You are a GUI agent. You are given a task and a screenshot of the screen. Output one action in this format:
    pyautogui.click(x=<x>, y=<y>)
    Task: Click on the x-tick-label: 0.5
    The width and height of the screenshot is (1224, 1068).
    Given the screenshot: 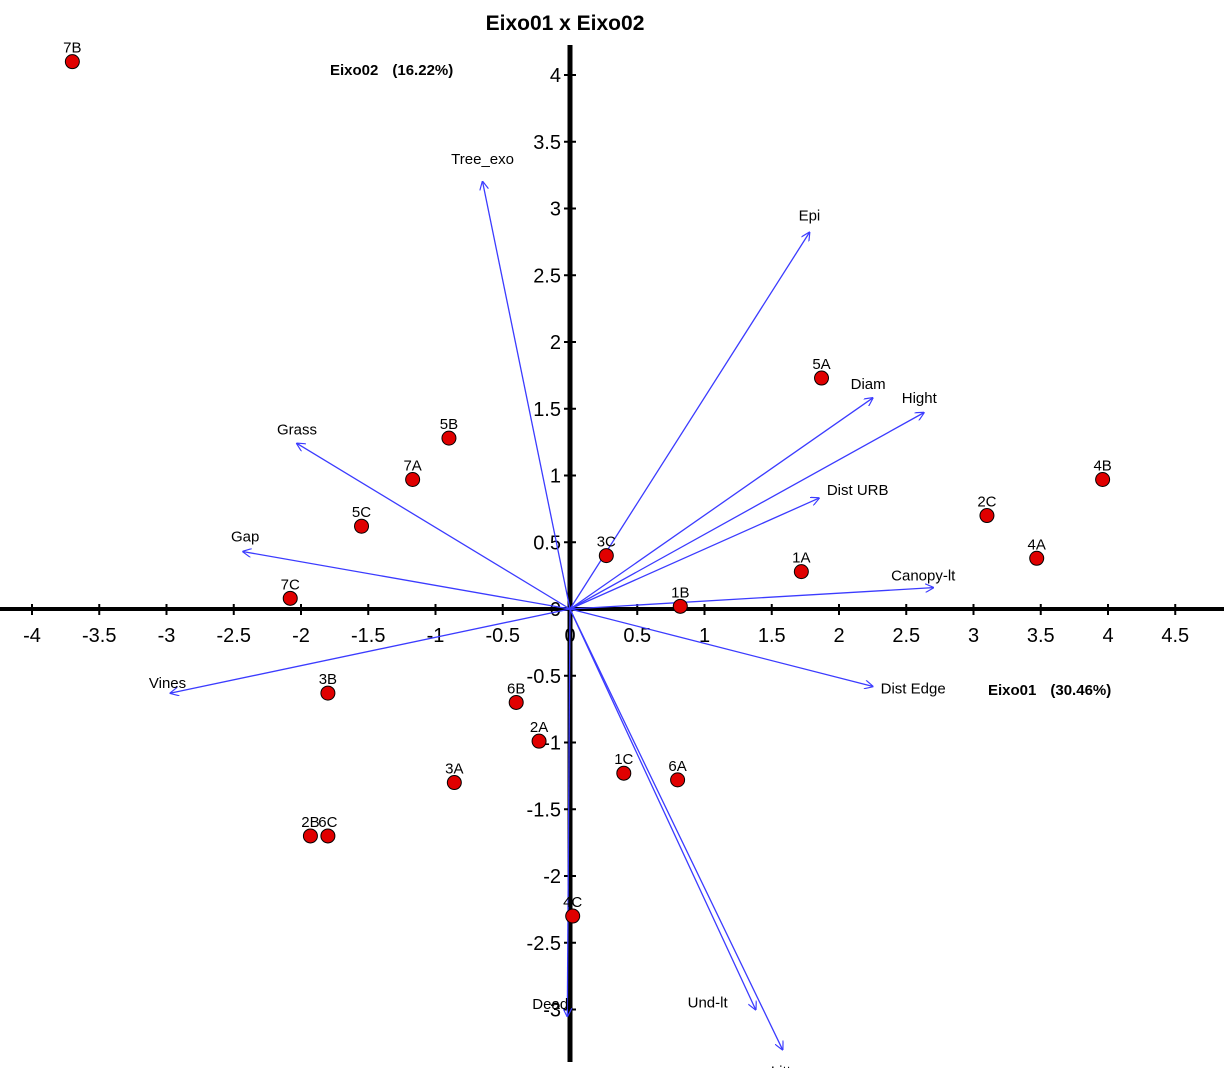 What is the action you would take?
    pyautogui.click(x=637, y=636)
    